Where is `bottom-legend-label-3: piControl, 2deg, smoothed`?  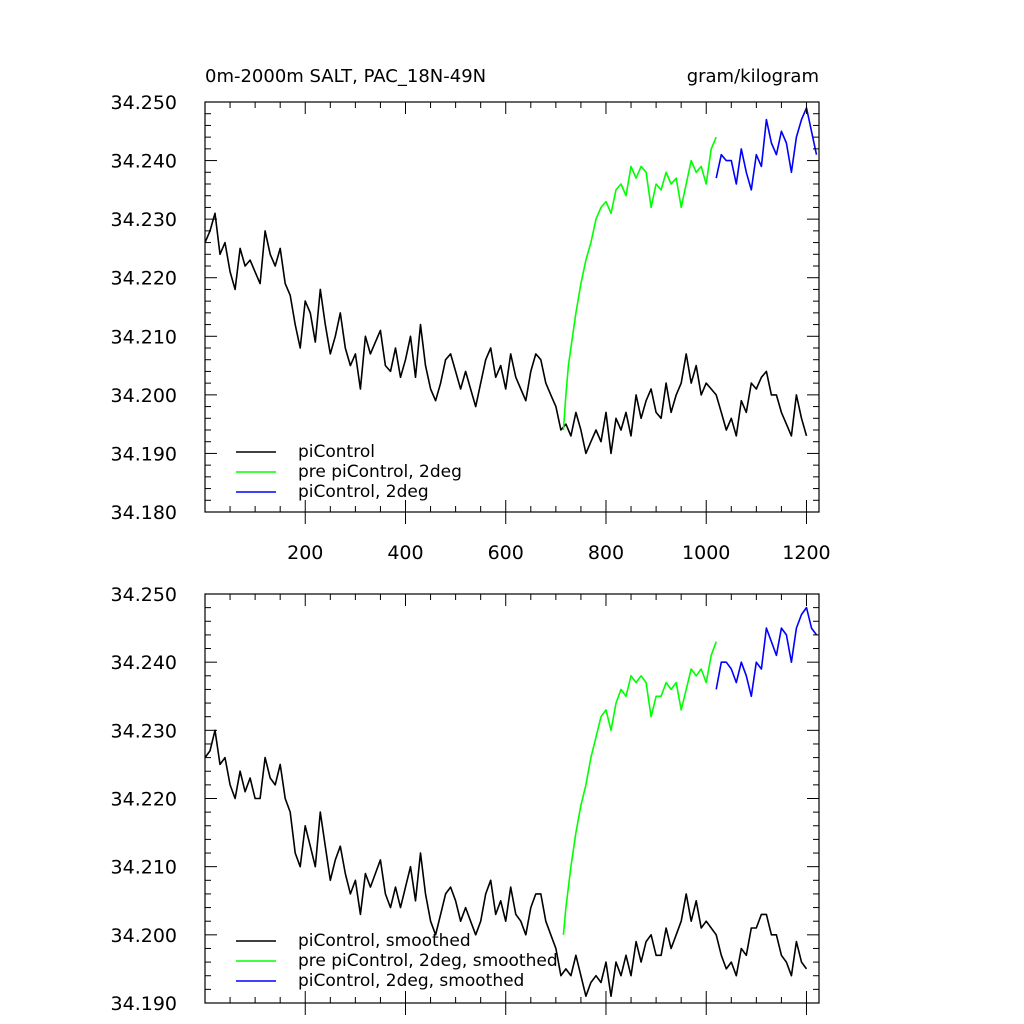
bottom-legend-label-3: piControl, 2deg, smoothed is located at coordinates (411, 981).